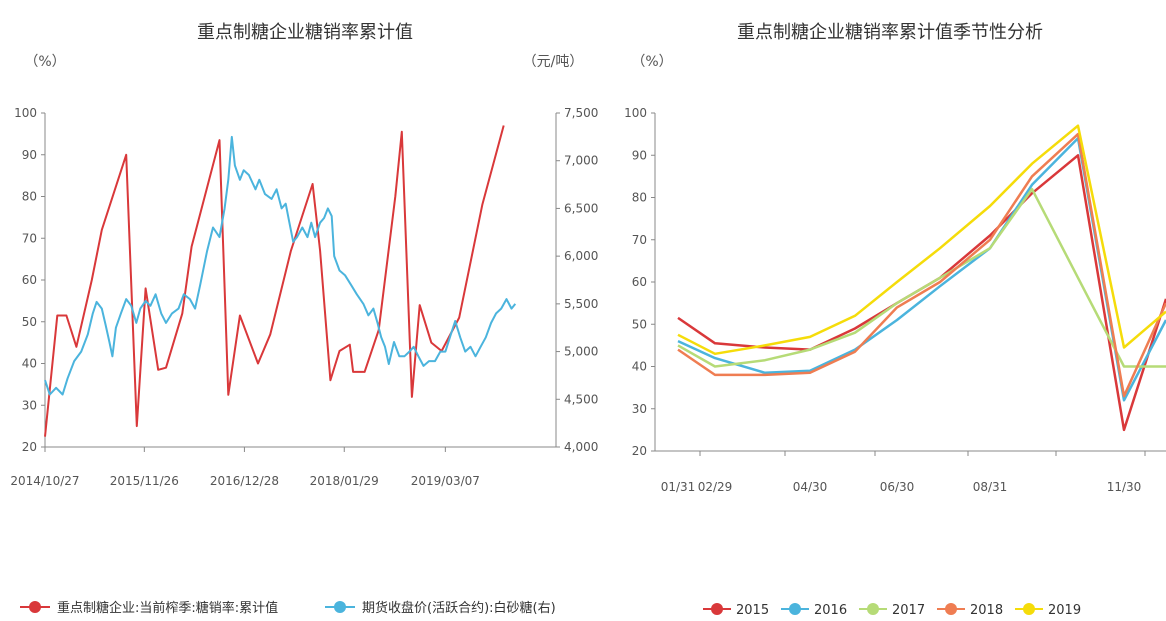  What do you see at coordinates (581, 161) in the screenshot?
I see `y-tick-label-right: 7,000` at bounding box center [581, 161].